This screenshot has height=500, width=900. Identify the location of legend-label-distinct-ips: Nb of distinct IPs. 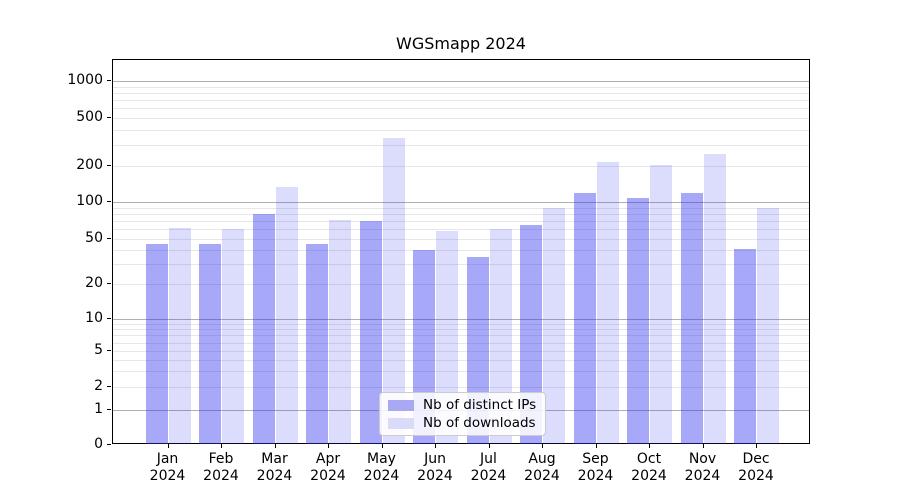
(480, 404).